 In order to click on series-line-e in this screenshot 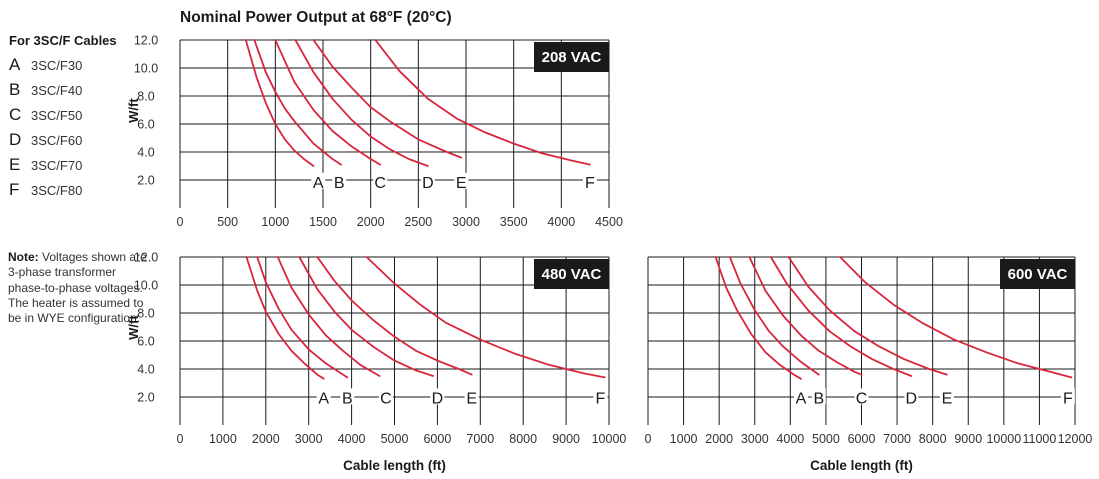, I will do `click(388, 99)`.